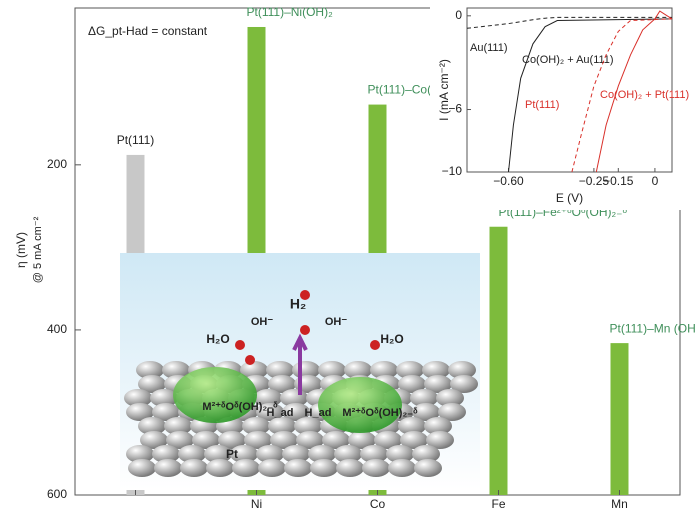 The image size is (695, 520). Describe the element at coordinates (38, 249) in the screenshot. I see `y-axis-label: @ 5 mA cm⁻²` at that location.